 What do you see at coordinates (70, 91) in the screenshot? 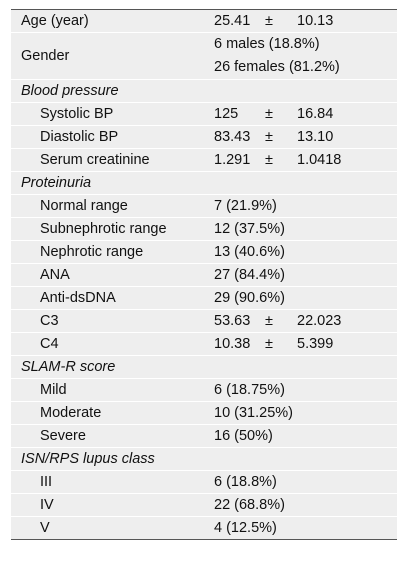
I see `section-label: Blood pressure` at bounding box center [70, 91].